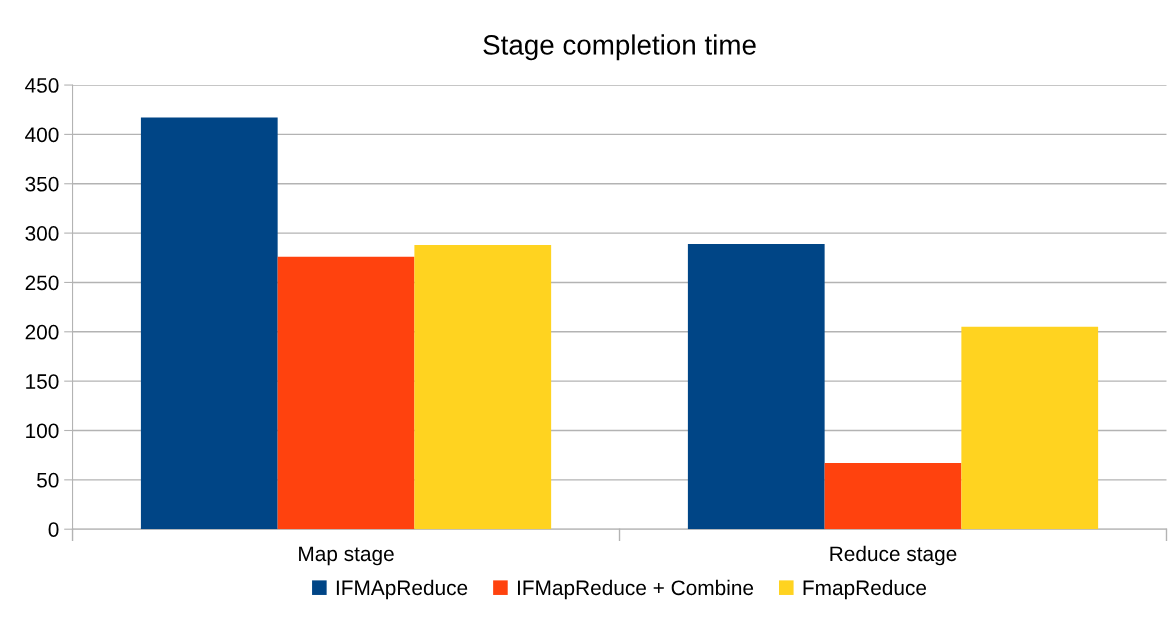 This screenshot has width=1170, height=630. Describe the element at coordinates (42, 431) in the screenshot. I see `y-tick-label: 100` at that location.